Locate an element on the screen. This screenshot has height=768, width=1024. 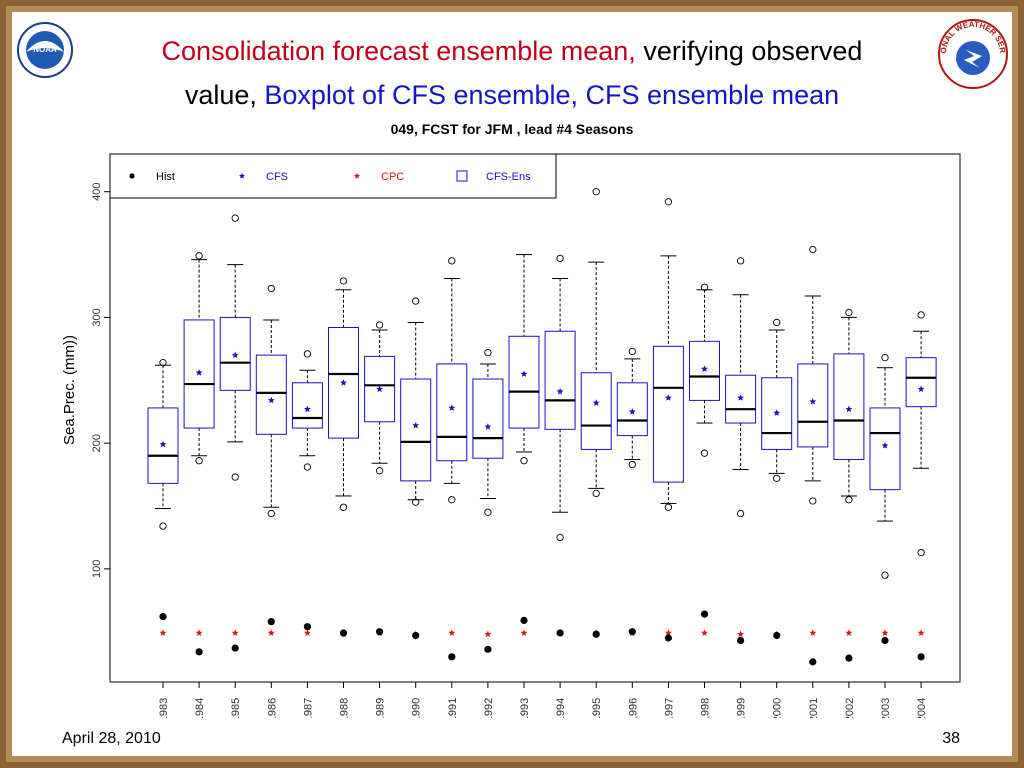
boxplot-1993 is located at coordinates (524, 359).